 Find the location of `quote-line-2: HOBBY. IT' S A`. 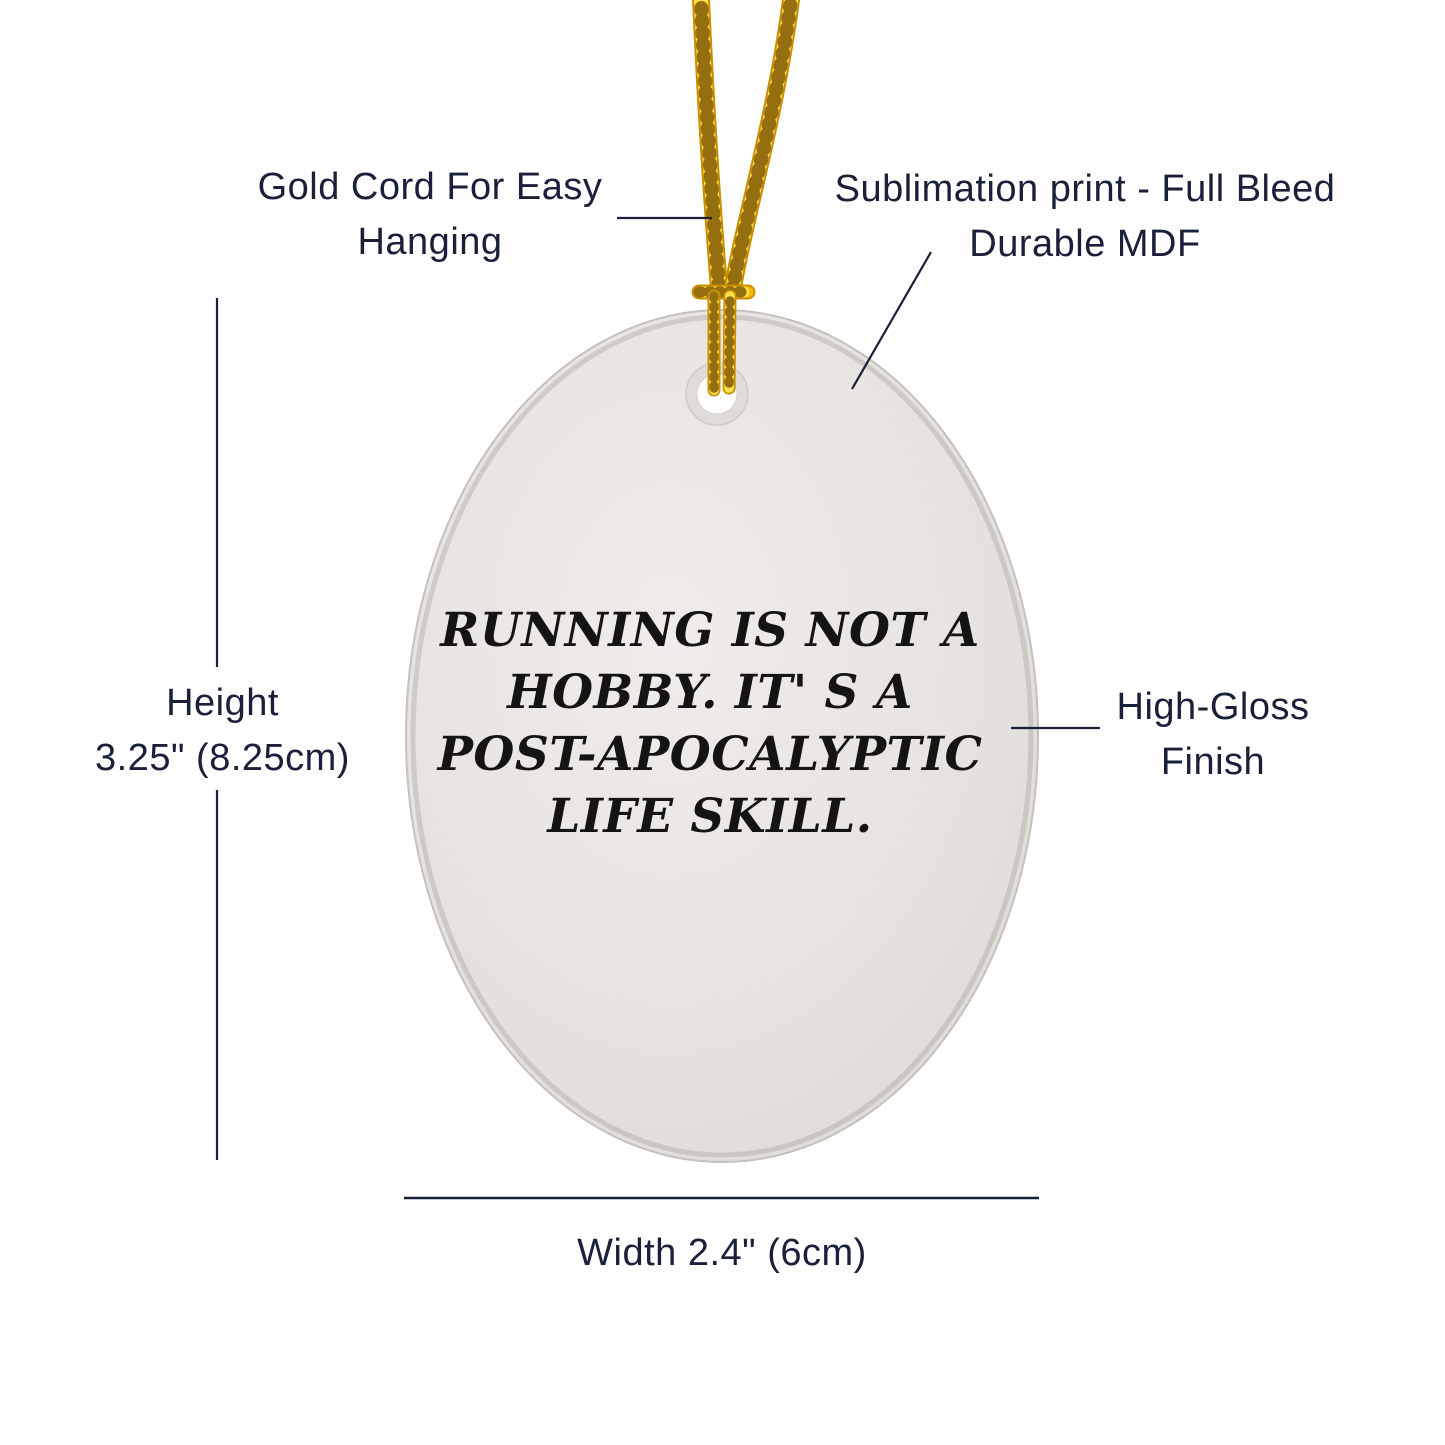

quote-line-2: HOBBY. IT' S A is located at coordinates (710, 692).